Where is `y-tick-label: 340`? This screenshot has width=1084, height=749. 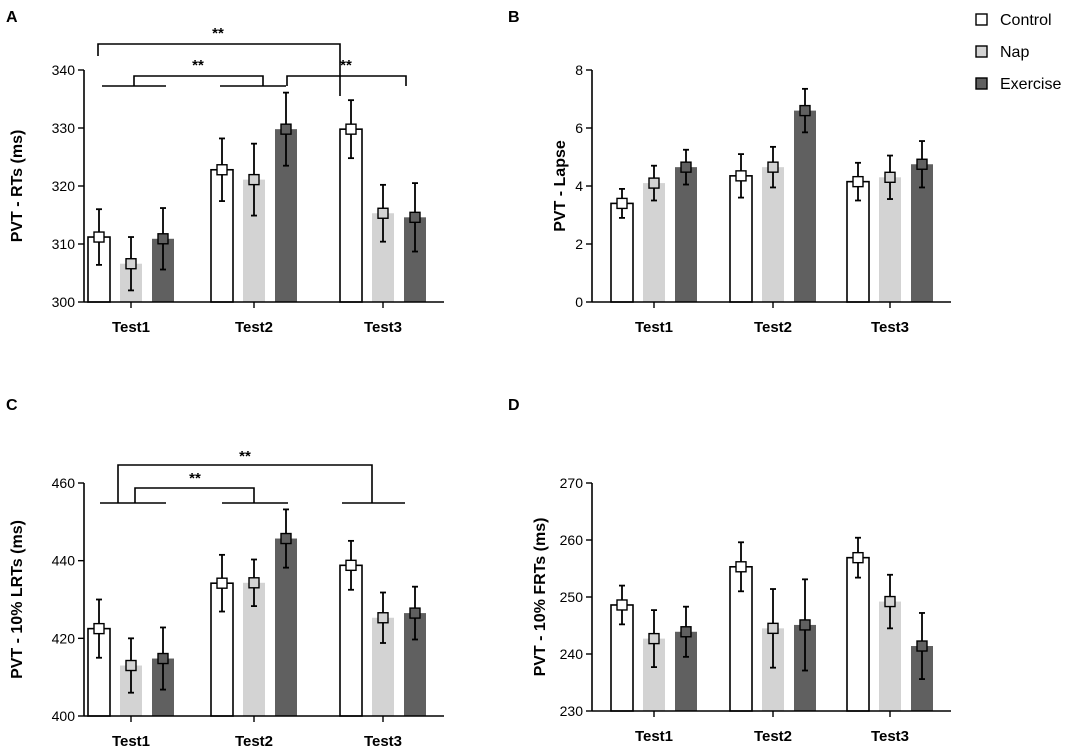
y-tick-label: 340 is located at coordinates (64, 70).